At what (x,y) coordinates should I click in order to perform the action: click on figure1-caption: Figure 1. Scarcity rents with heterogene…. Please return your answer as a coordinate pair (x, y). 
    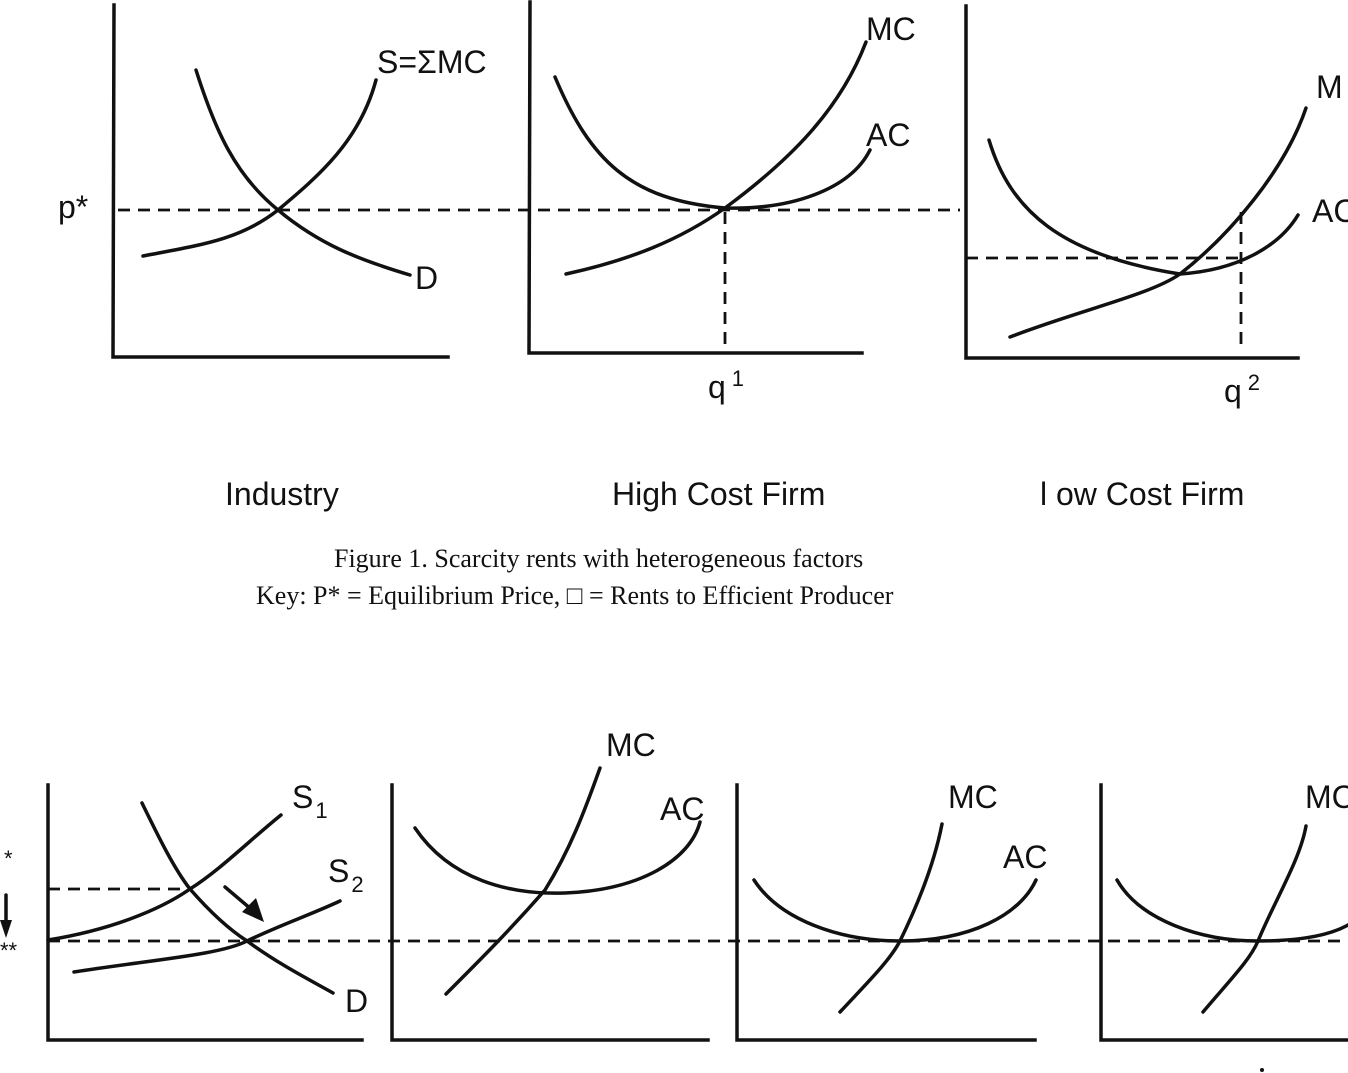
    Looking at the image, I should click on (598, 558).